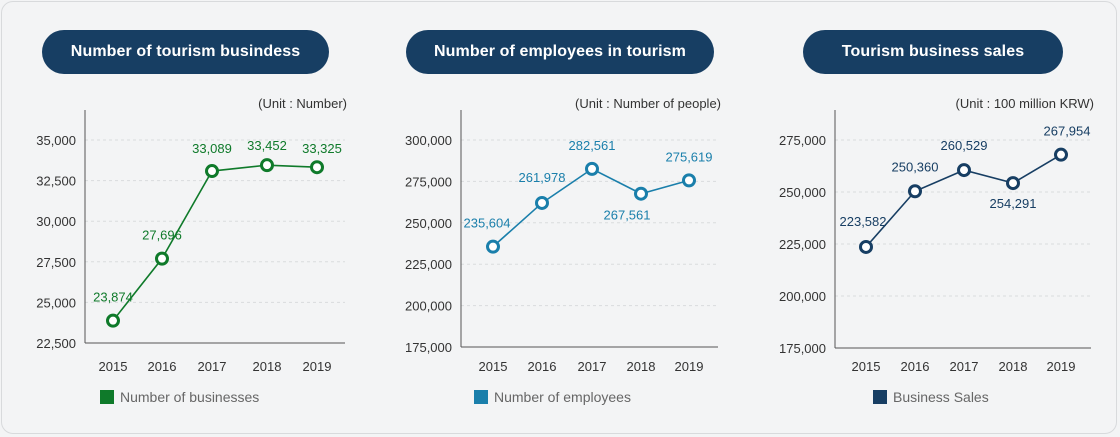 This screenshot has height=437, width=1120. What do you see at coordinates (941, 397) in the screenshot?
I see `legend-label-sales: Business Sales` at bounding box center [941, 397].